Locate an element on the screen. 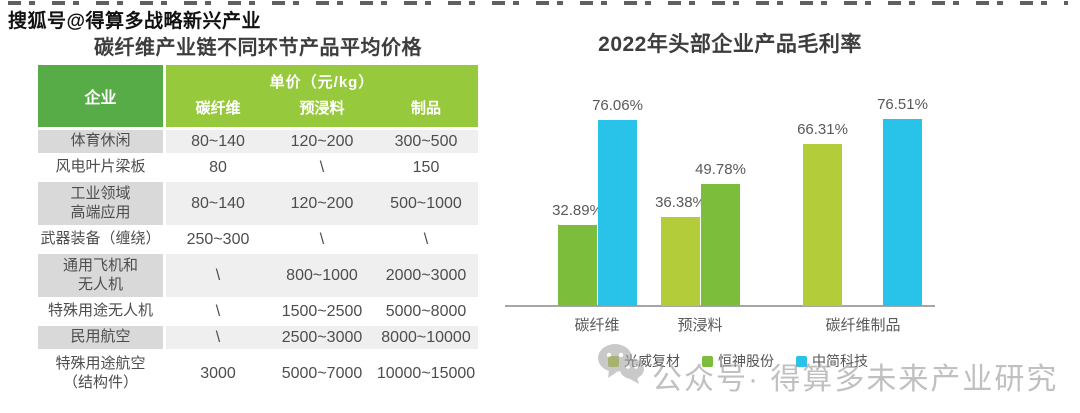  sohu-watermark: 搜狐号@得算多战略新兴产业 is located at coordinates (135, 21).